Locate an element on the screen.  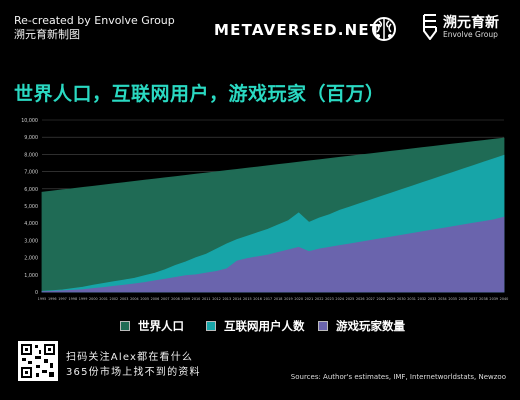
chart-legend: 世界人口 互联网用户人数 游戏玩家数量 is located at coordinates (260, 326).